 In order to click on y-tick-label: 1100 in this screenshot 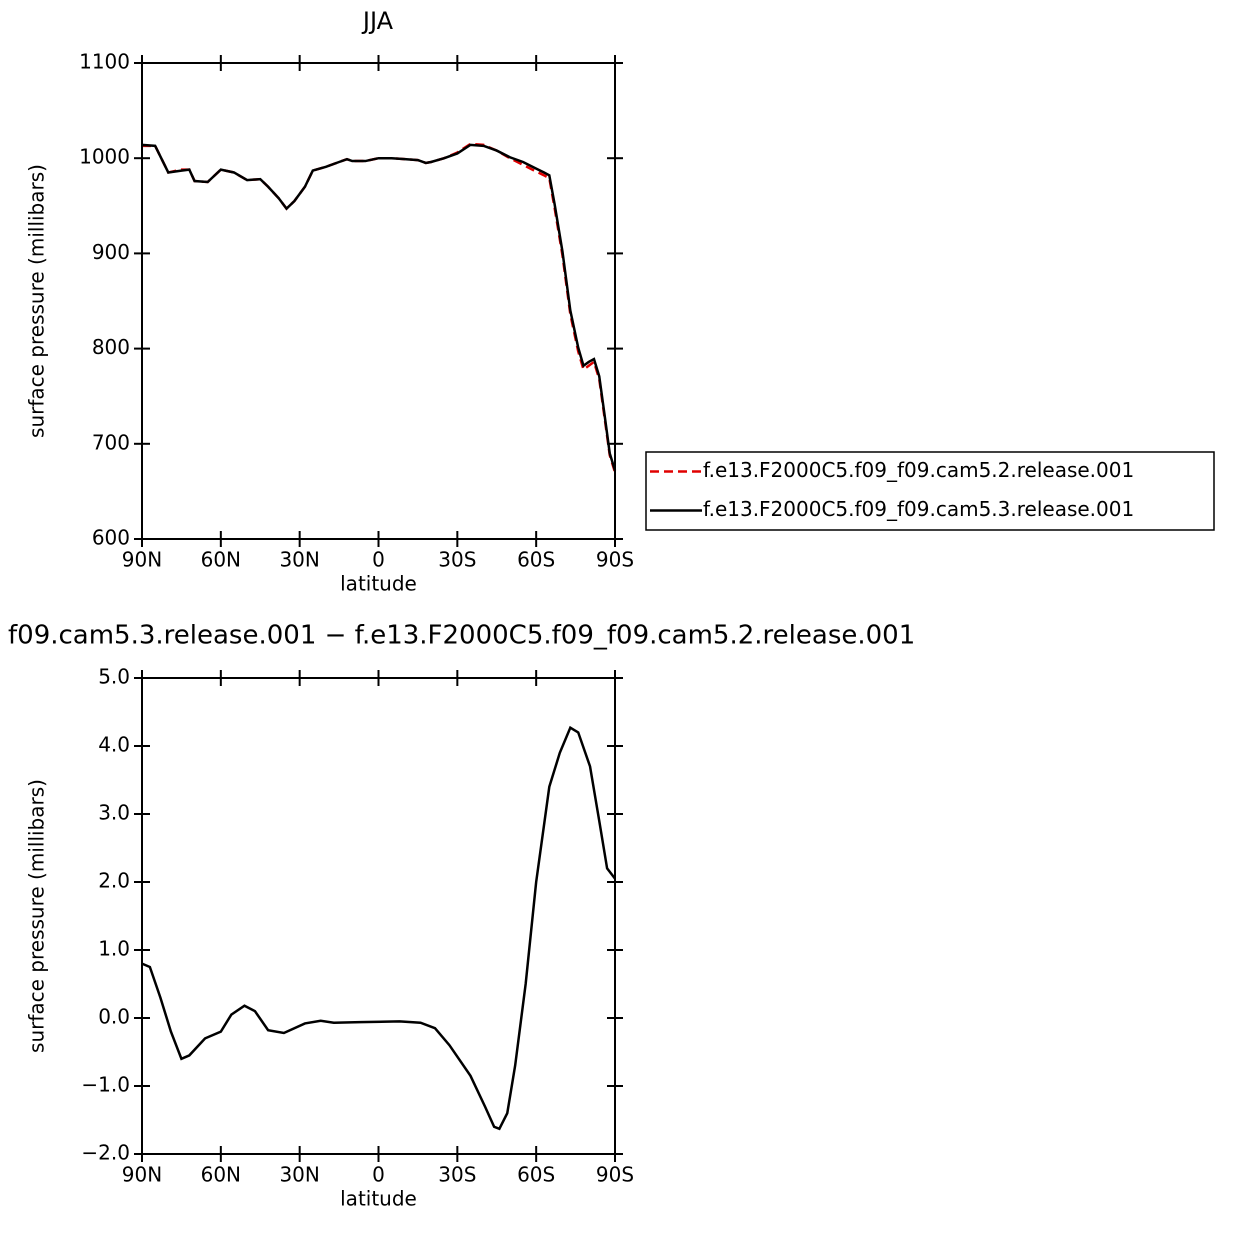, I will do `click(104, 62)`.